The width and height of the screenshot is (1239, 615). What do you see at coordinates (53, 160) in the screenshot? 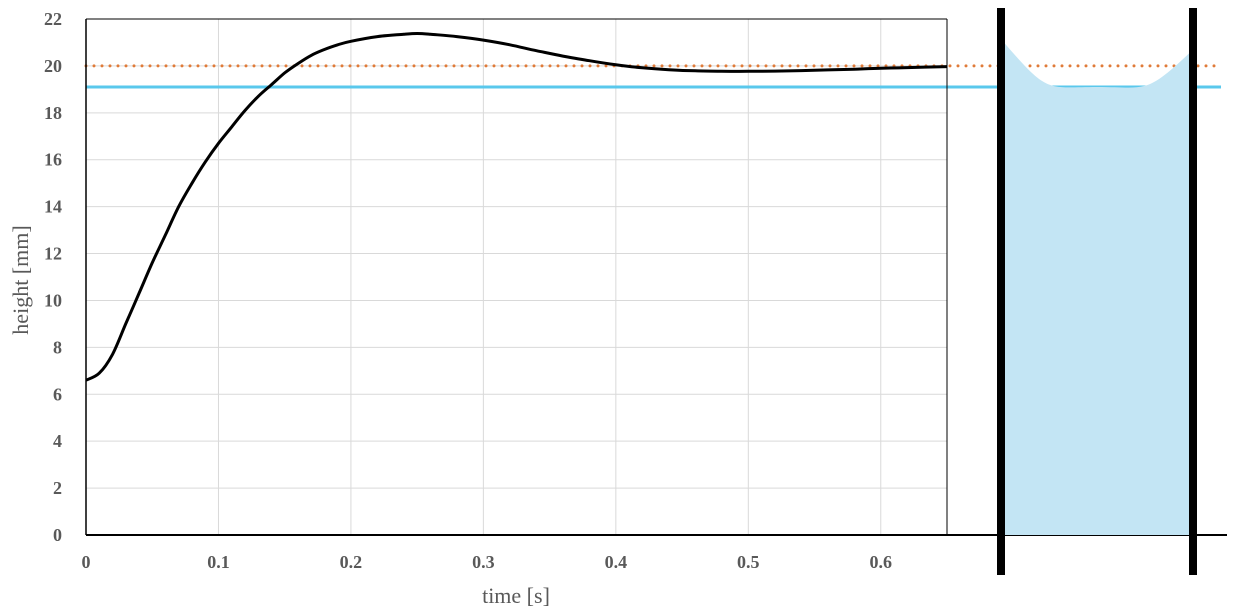
I see `y-tick-label: 16` at bounding box center [53, 160].